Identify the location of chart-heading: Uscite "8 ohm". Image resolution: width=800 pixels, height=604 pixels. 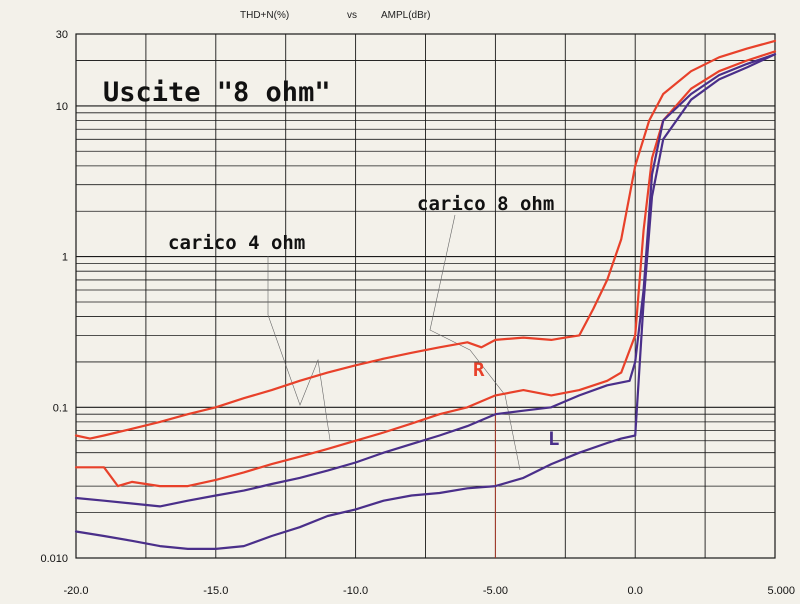
(217, 92).